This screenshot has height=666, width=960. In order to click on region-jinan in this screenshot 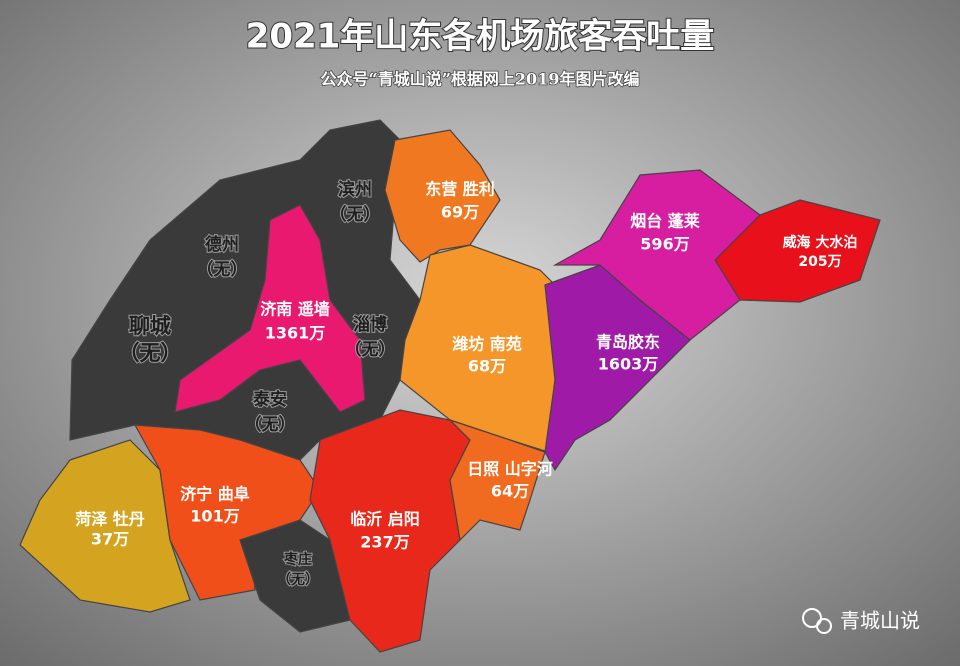, I will do `click(270, 308)`.